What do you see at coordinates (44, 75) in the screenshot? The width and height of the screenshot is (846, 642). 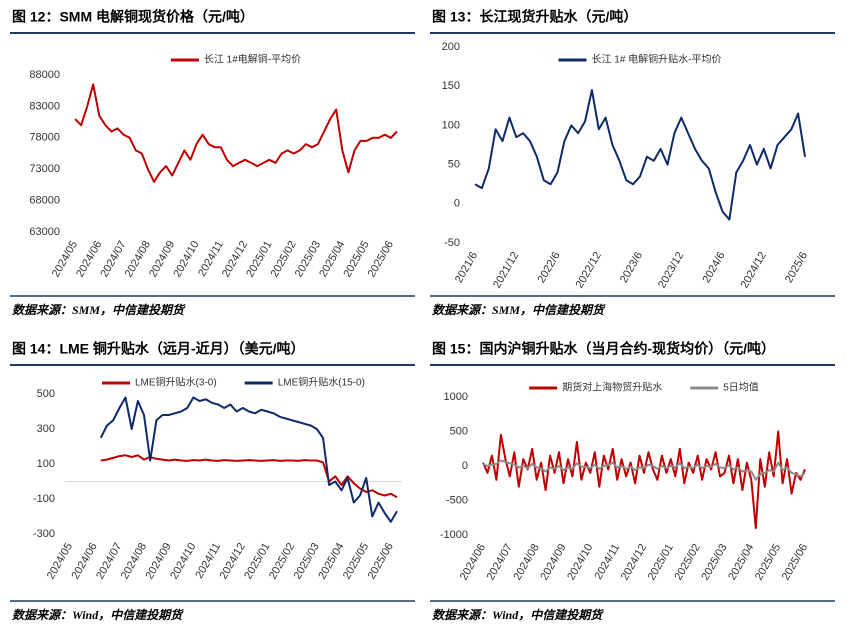 I see `y-tick-label: 88000` at bounding box center [44, 75].